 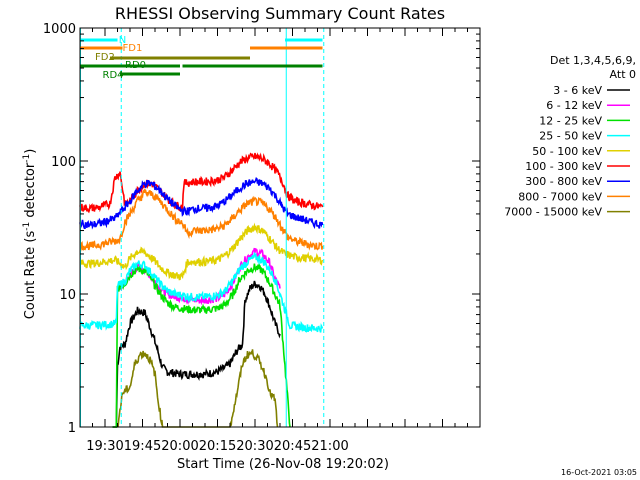 What do you see at coordinates (30, 192) in the screenshot?
I see `y-label-mid: detector` at bounding box center [30, 192].